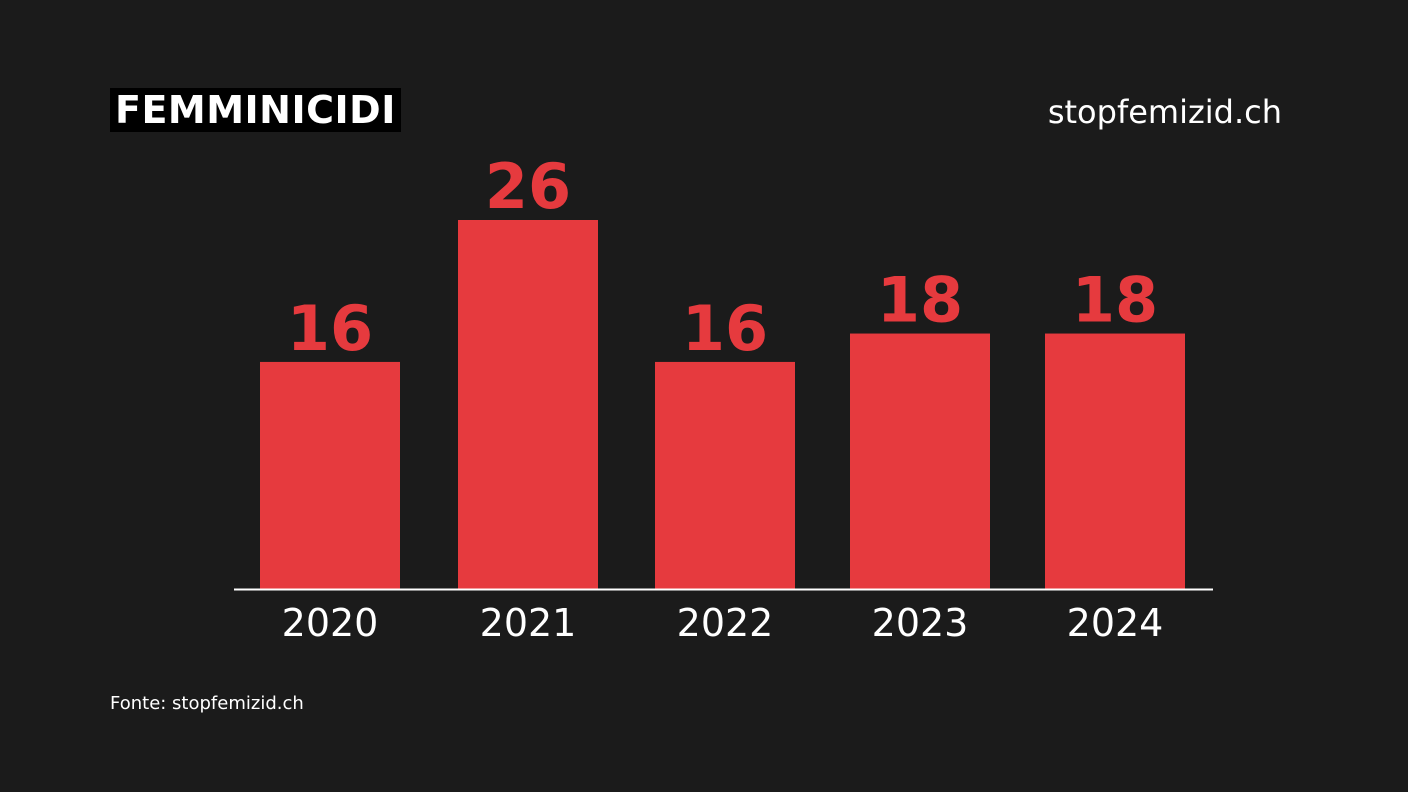  Describe the element at coordinates (528, 404) in the screenshot. I see `bar-2021` at that location.